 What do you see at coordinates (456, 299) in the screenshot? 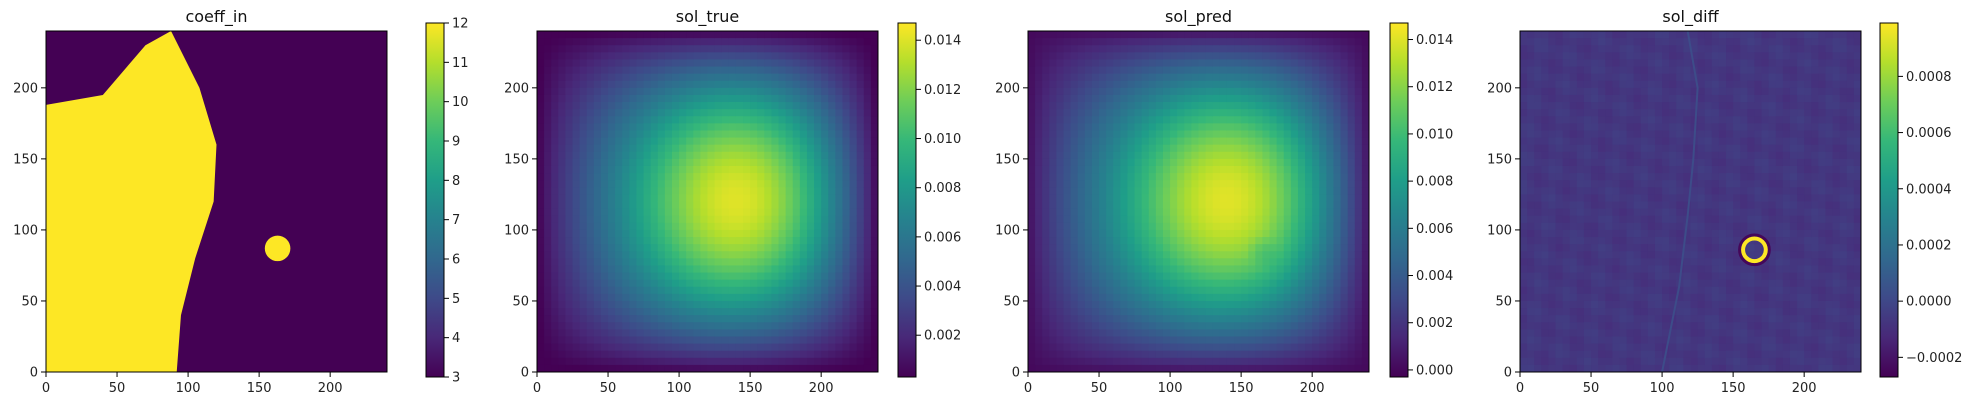
I see `colorbar-tick-label: 5` at bounding box center [456, 299].